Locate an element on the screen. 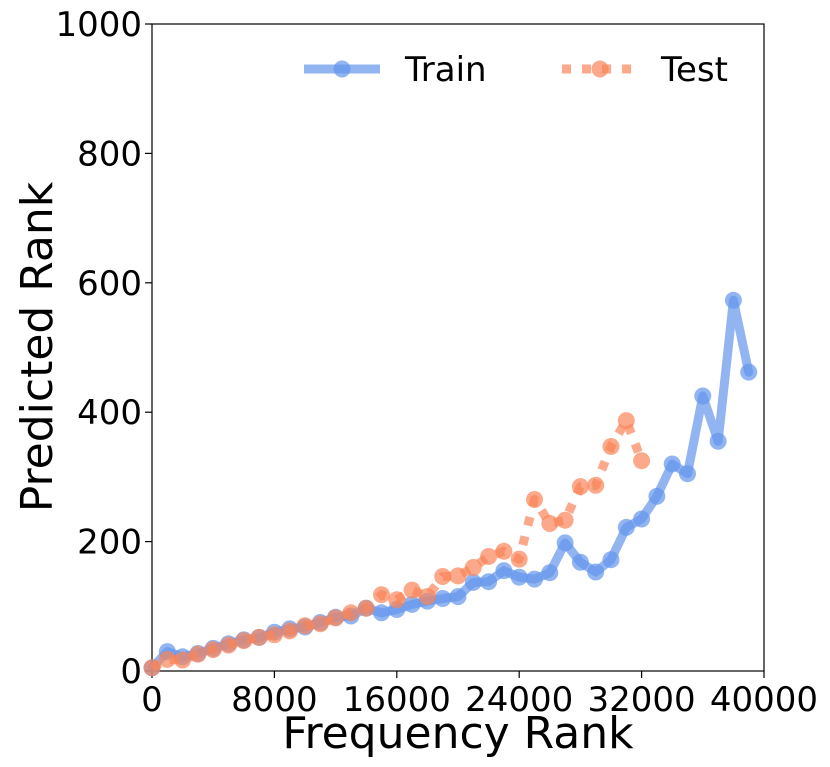 This screenshot has height=767, width=830. x-tick-label: 24000 is located at coordinates (519, 700).